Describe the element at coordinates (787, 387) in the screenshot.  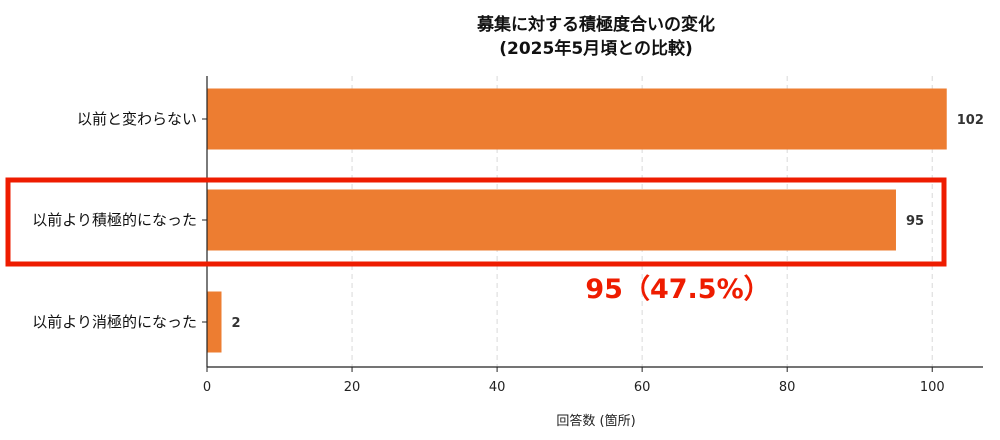
I see `x-tick-label: 80` at that location.